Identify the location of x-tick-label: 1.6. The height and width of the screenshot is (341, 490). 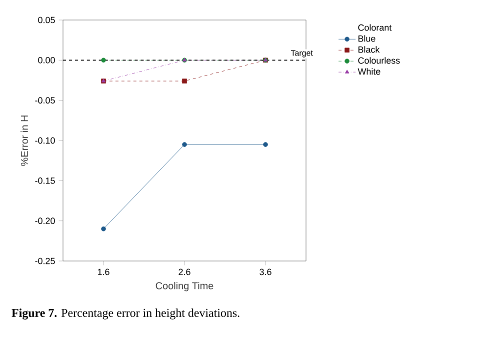
(104, 272).